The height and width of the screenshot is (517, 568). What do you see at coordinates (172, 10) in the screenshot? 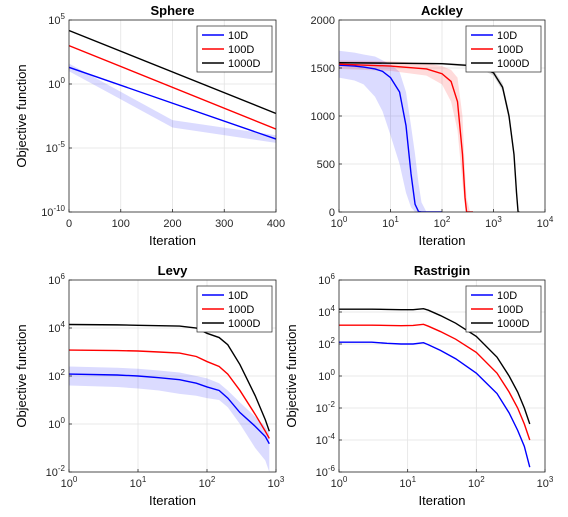
I see `chart-title: Sphere` at bounding box center [172, 10].